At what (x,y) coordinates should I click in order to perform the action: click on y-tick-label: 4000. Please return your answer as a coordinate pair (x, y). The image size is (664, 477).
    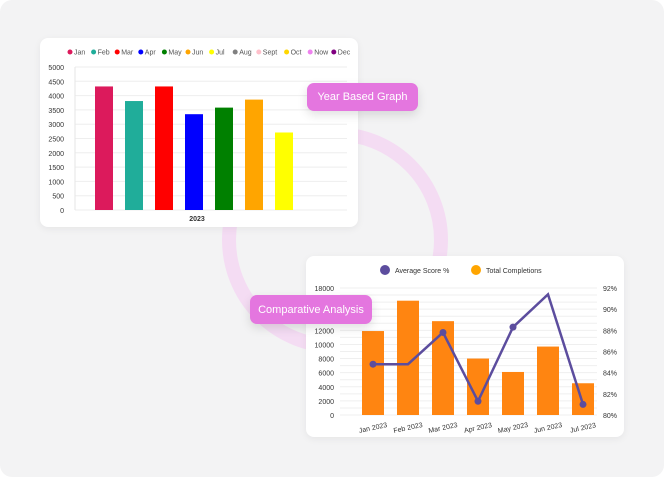
    Looking at the image, I should click on (56, 97).